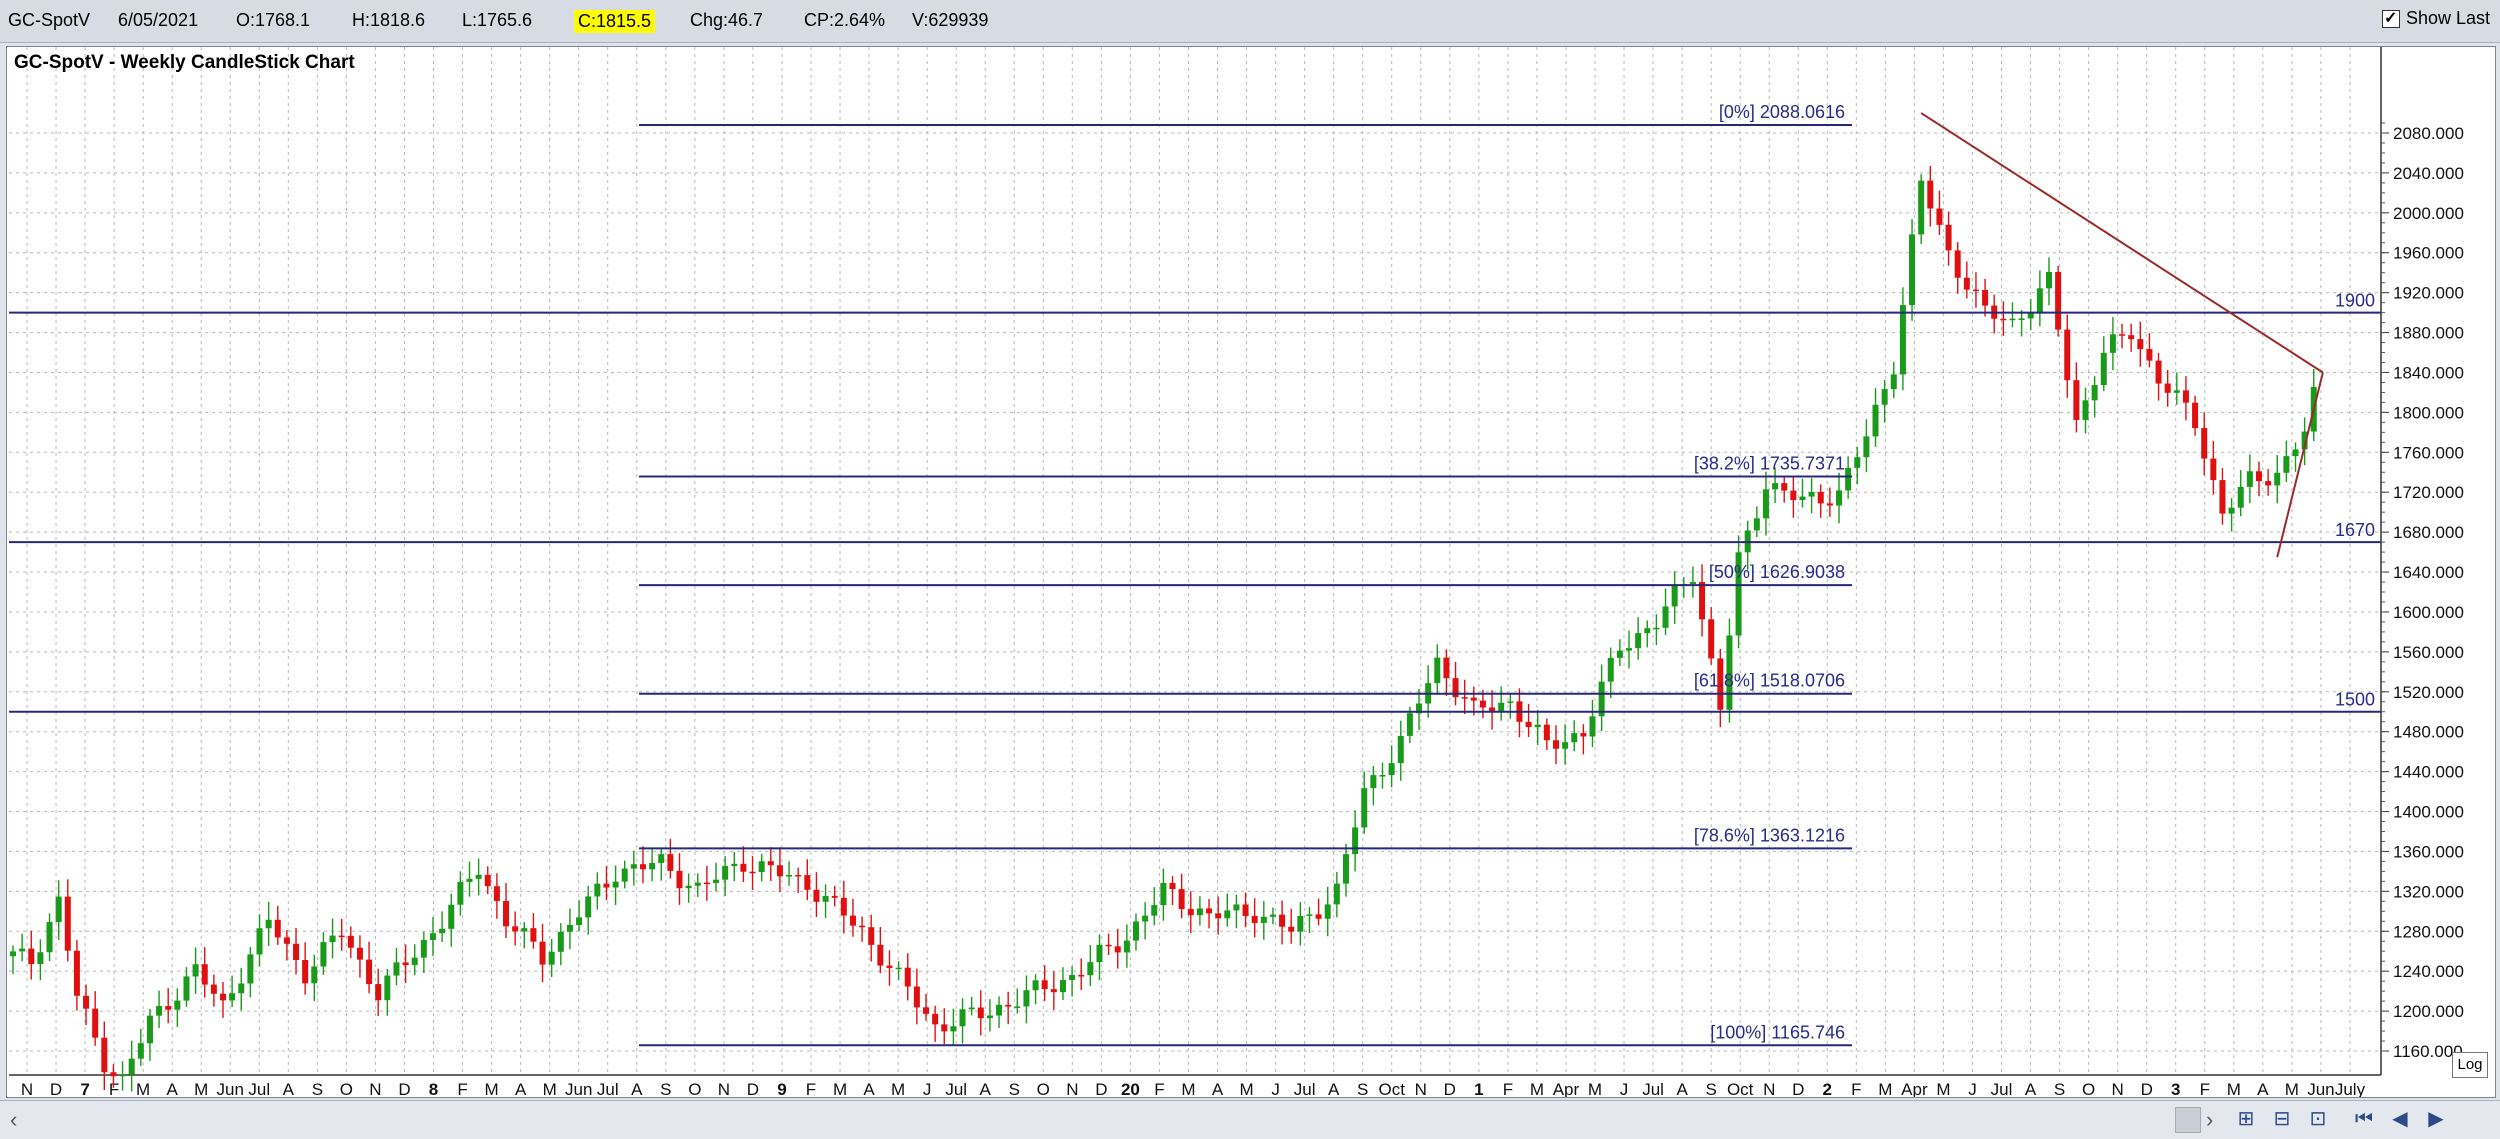  I want to click on show-last-label: Show Last, so click(2447, 18).